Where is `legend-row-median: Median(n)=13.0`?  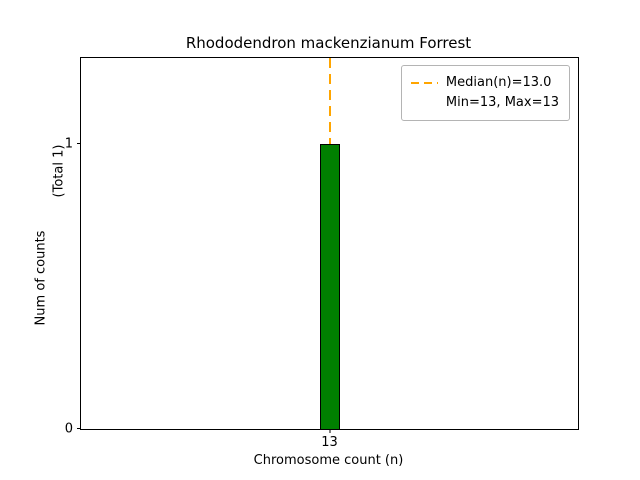 legend-row-median: Median(n)=13.0 is located at coordinates (484, 83).